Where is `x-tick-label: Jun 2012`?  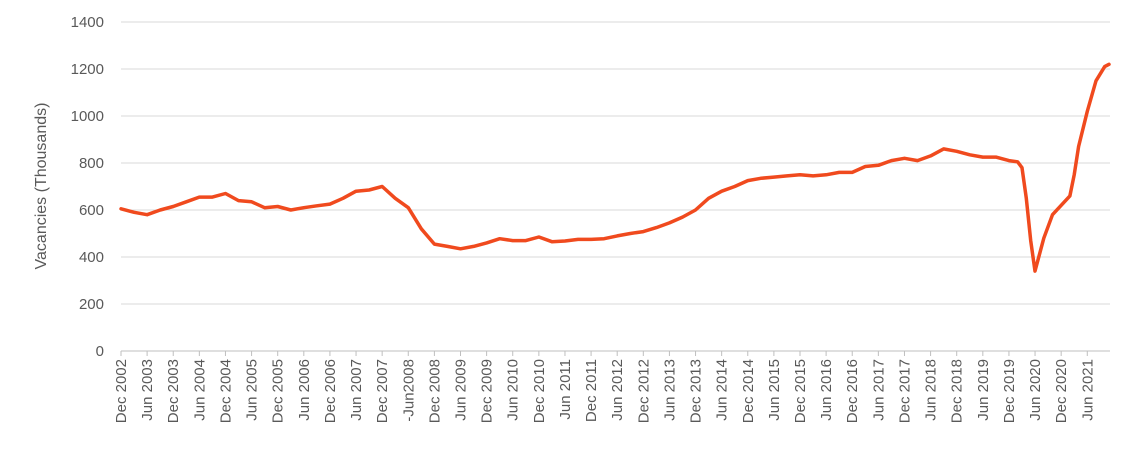 x-tick-label: Jun 2012 is located at coordinates (617, 390).